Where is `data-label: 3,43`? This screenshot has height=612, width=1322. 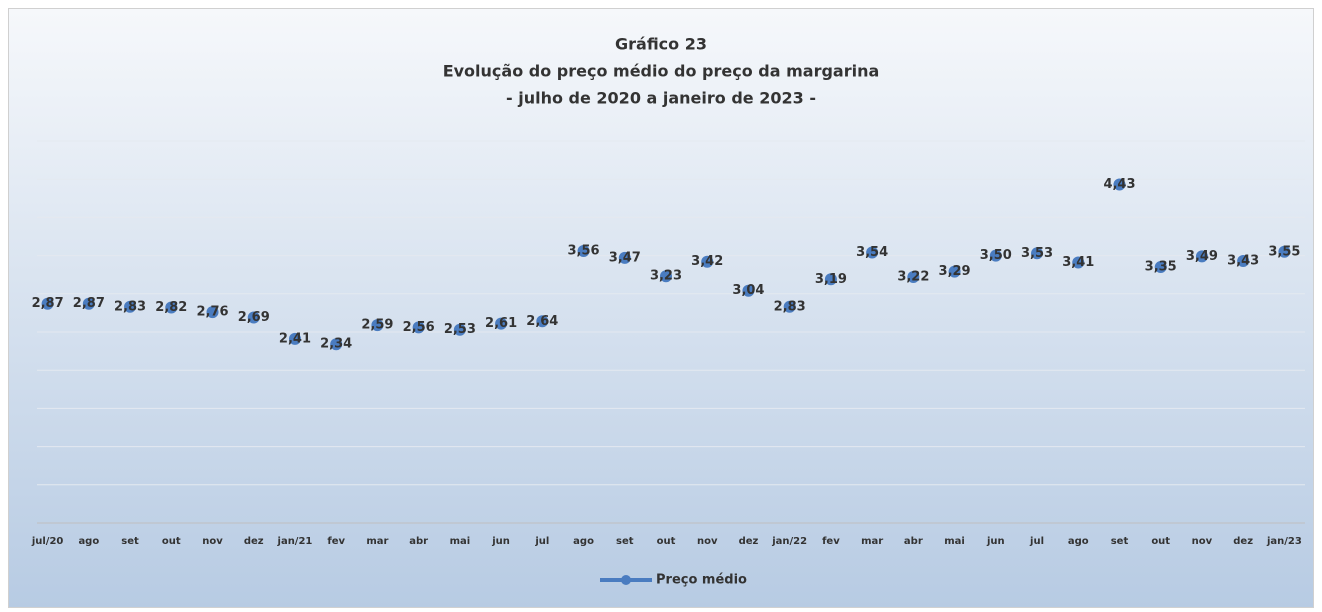 data-label: 3,43 is located at coordinates (1243, 260).